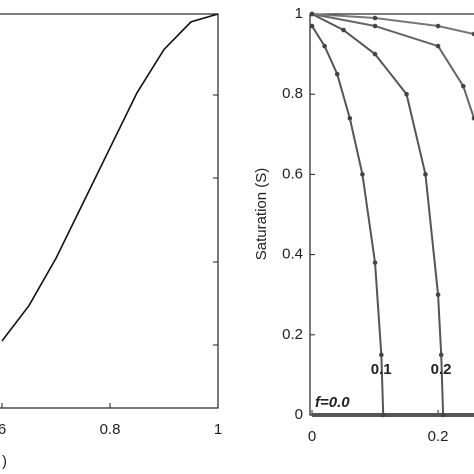 The width and height of the screenshot is (474, 474). I want to click on x-tick-label: 0.8, so click(110, 429).